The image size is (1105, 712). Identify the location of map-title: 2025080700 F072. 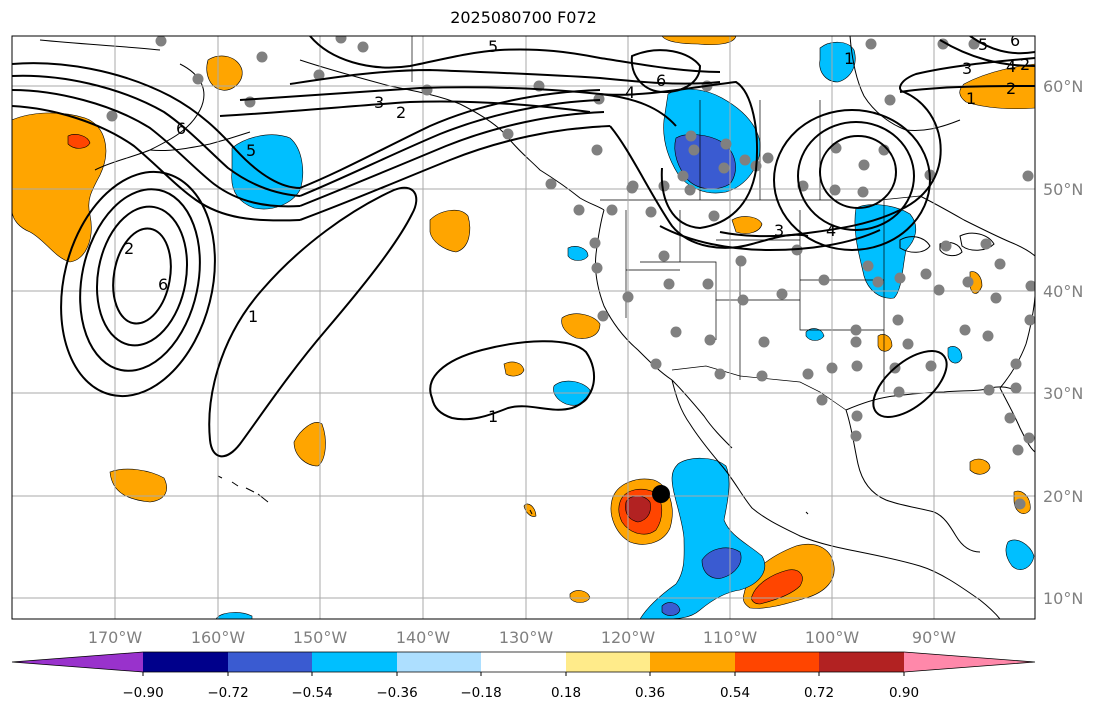
(523, 17).